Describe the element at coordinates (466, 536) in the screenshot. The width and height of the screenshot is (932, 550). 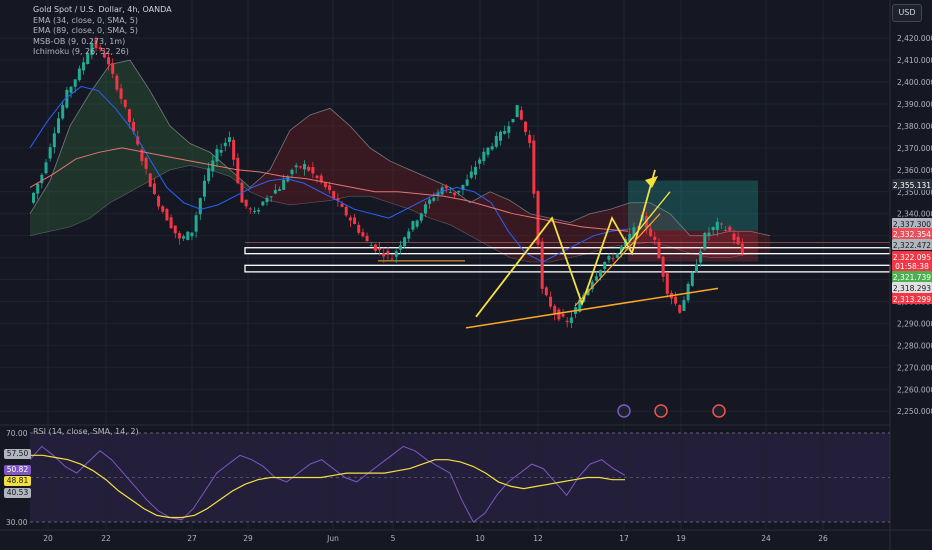
I see `time-axis: 20 22 27 29 Jun 5 10 12 17 19 24 26` at that location.